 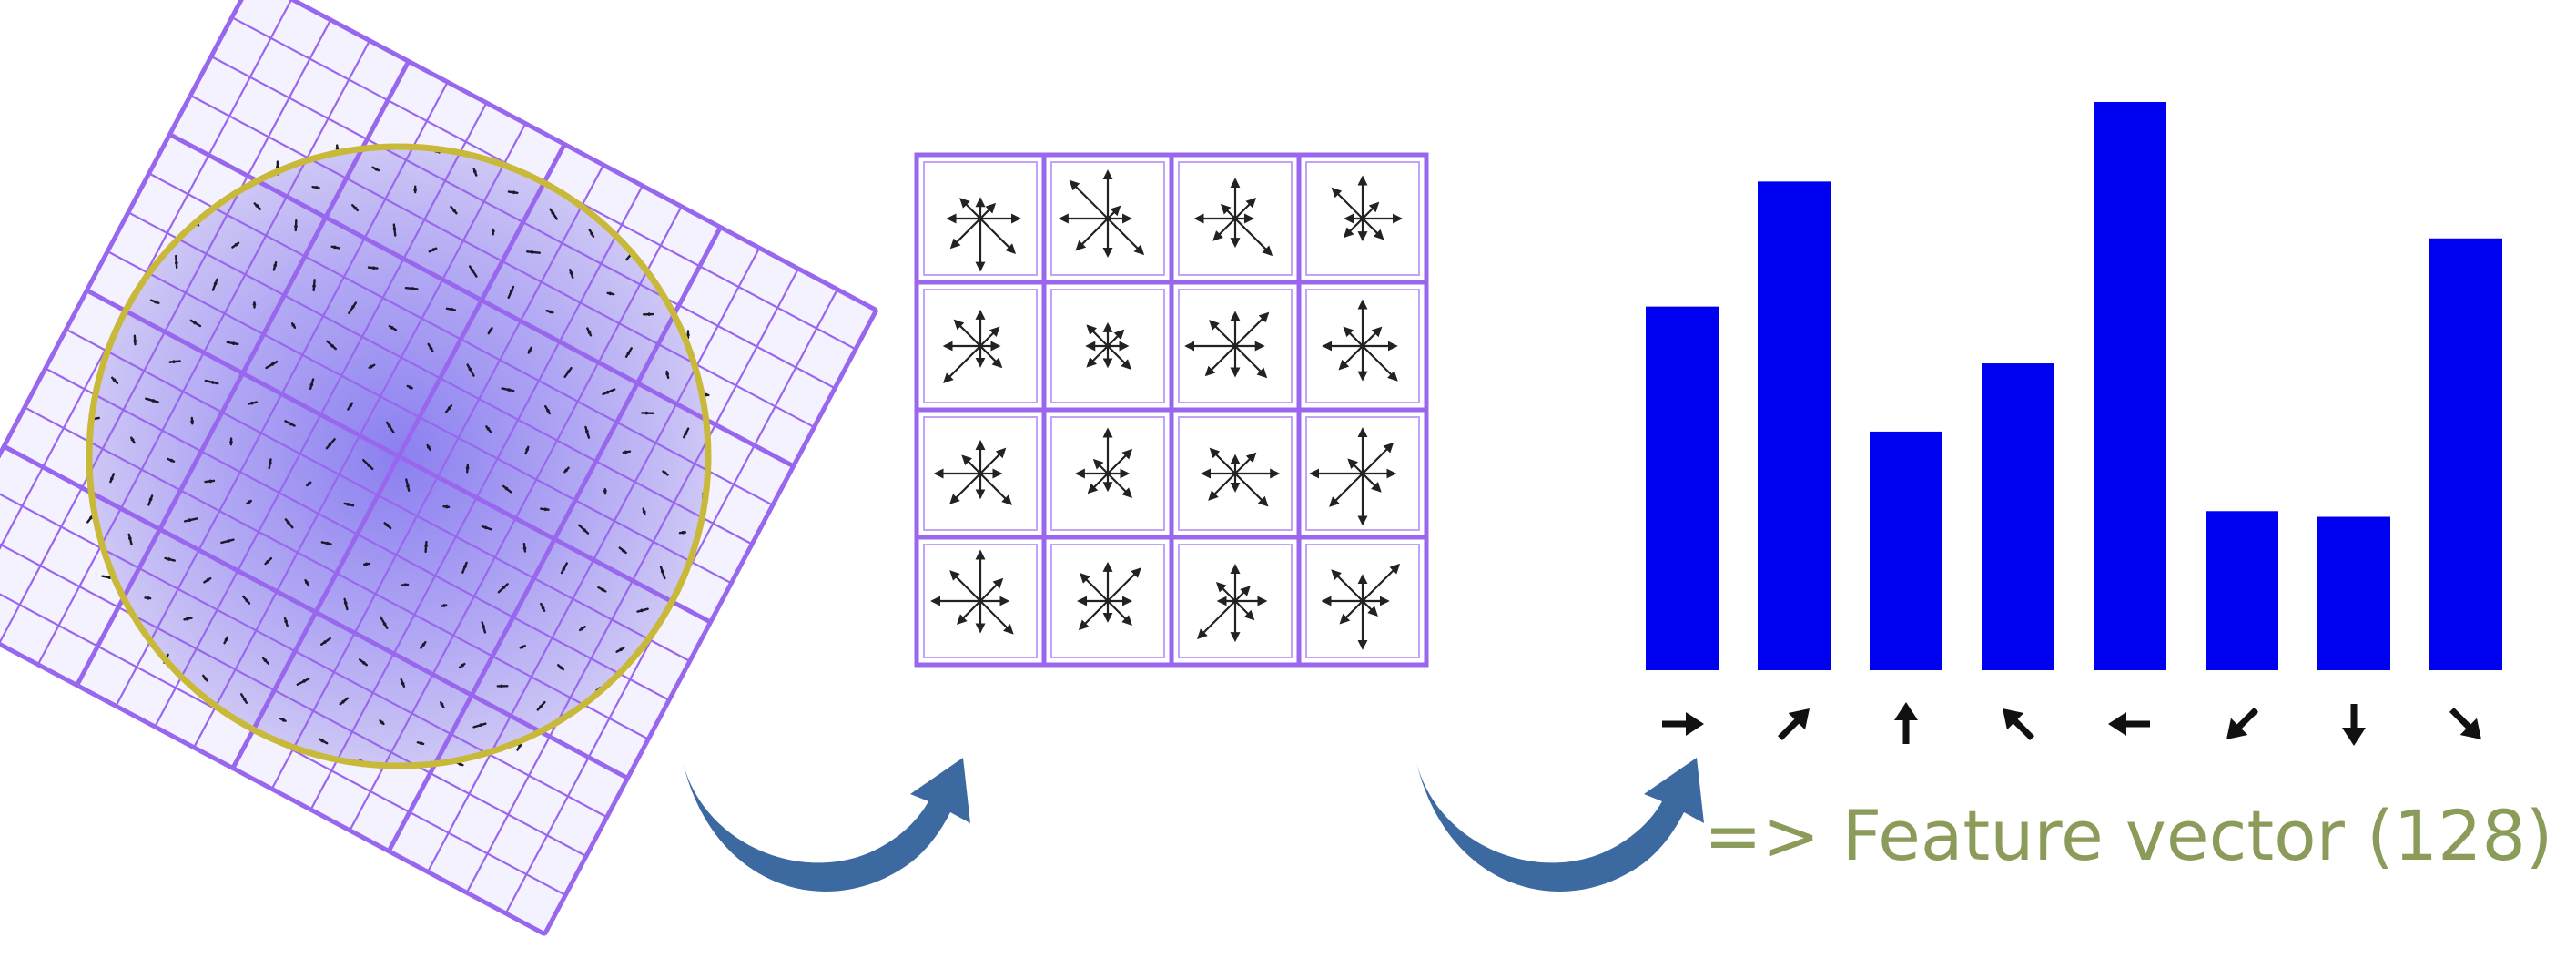 I want to click on direction-up-right-icon, so click(x=1793, y=724).